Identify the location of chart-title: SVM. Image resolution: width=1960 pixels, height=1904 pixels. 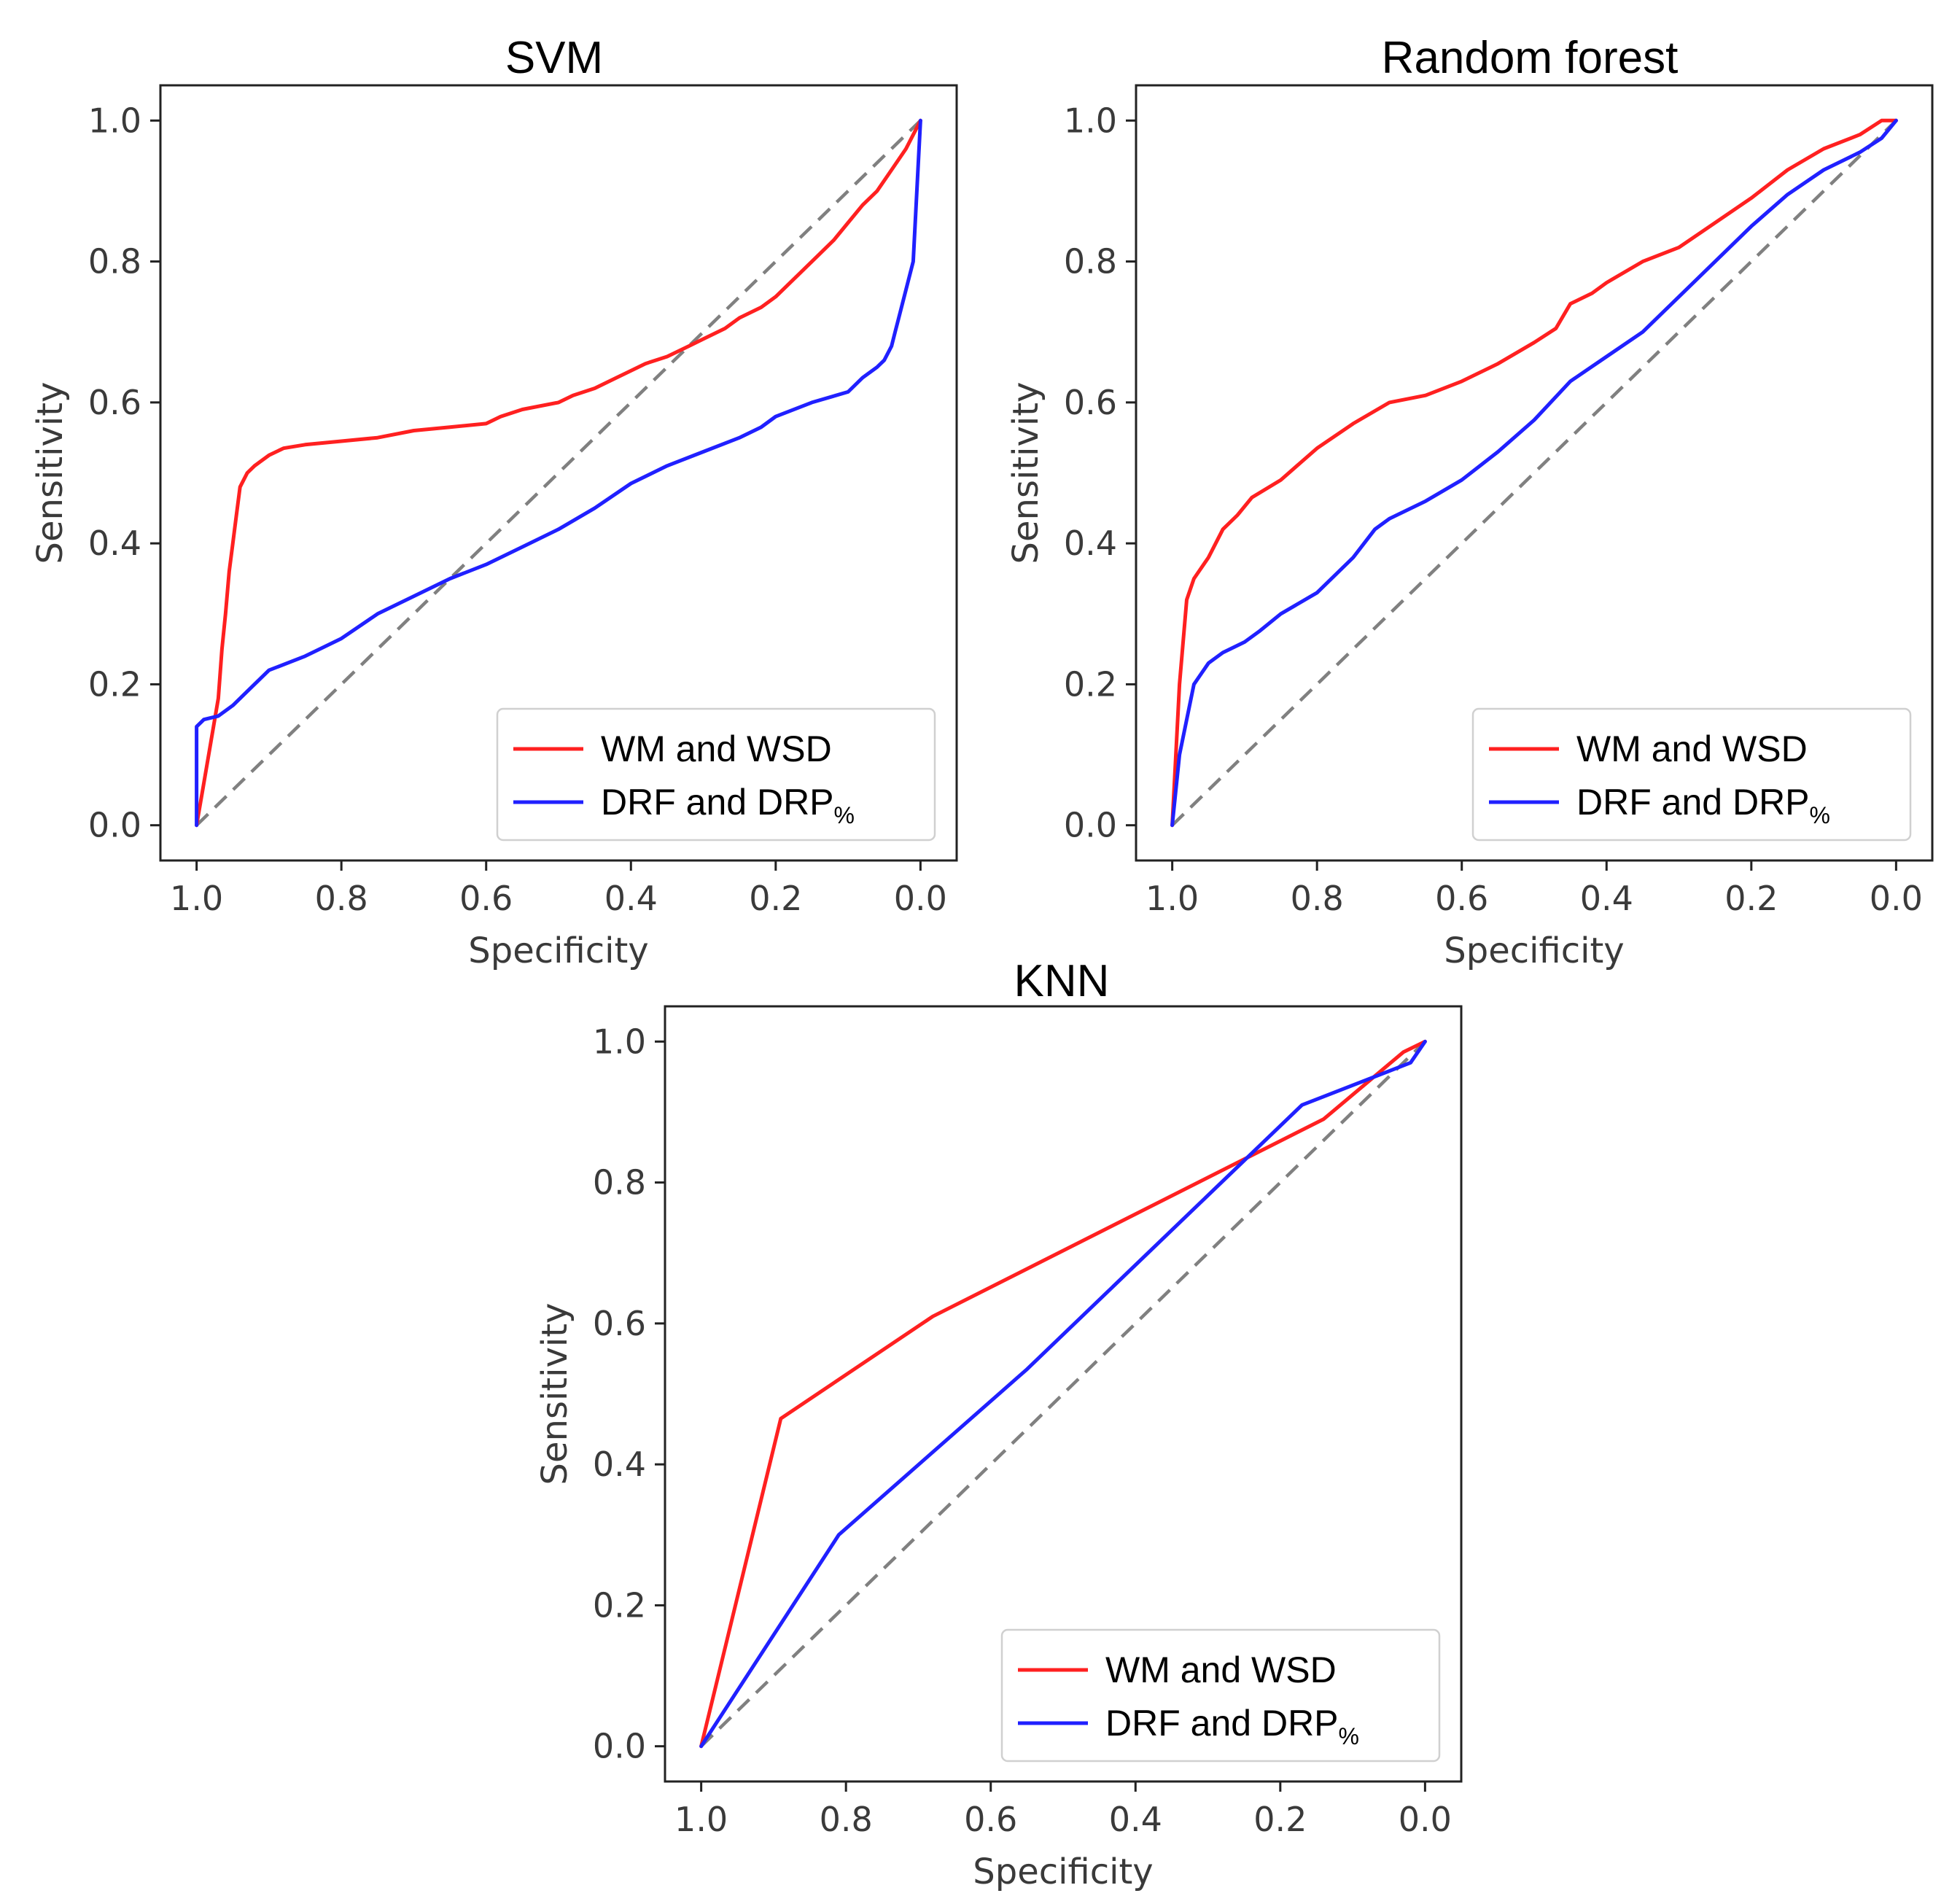
(554, 58).